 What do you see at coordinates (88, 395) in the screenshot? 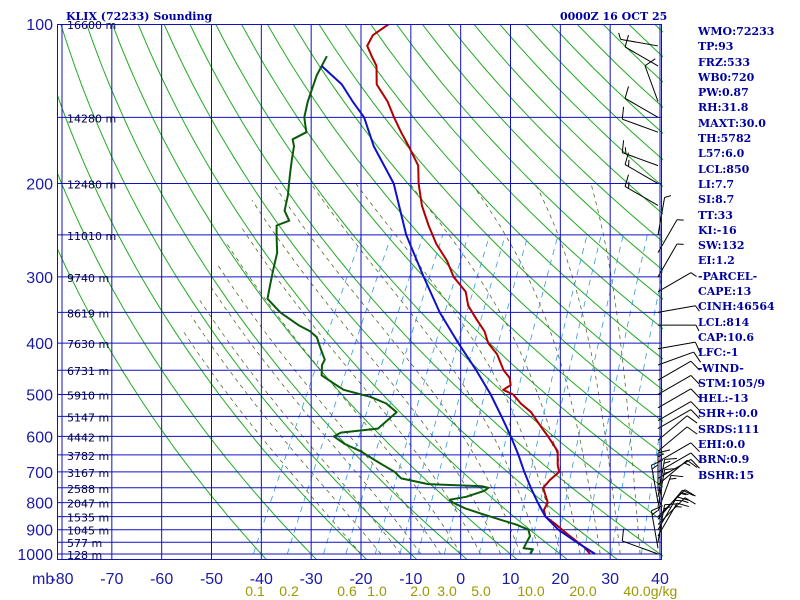
I see `height-label: 5910 m` at bounding box center [88, 395].